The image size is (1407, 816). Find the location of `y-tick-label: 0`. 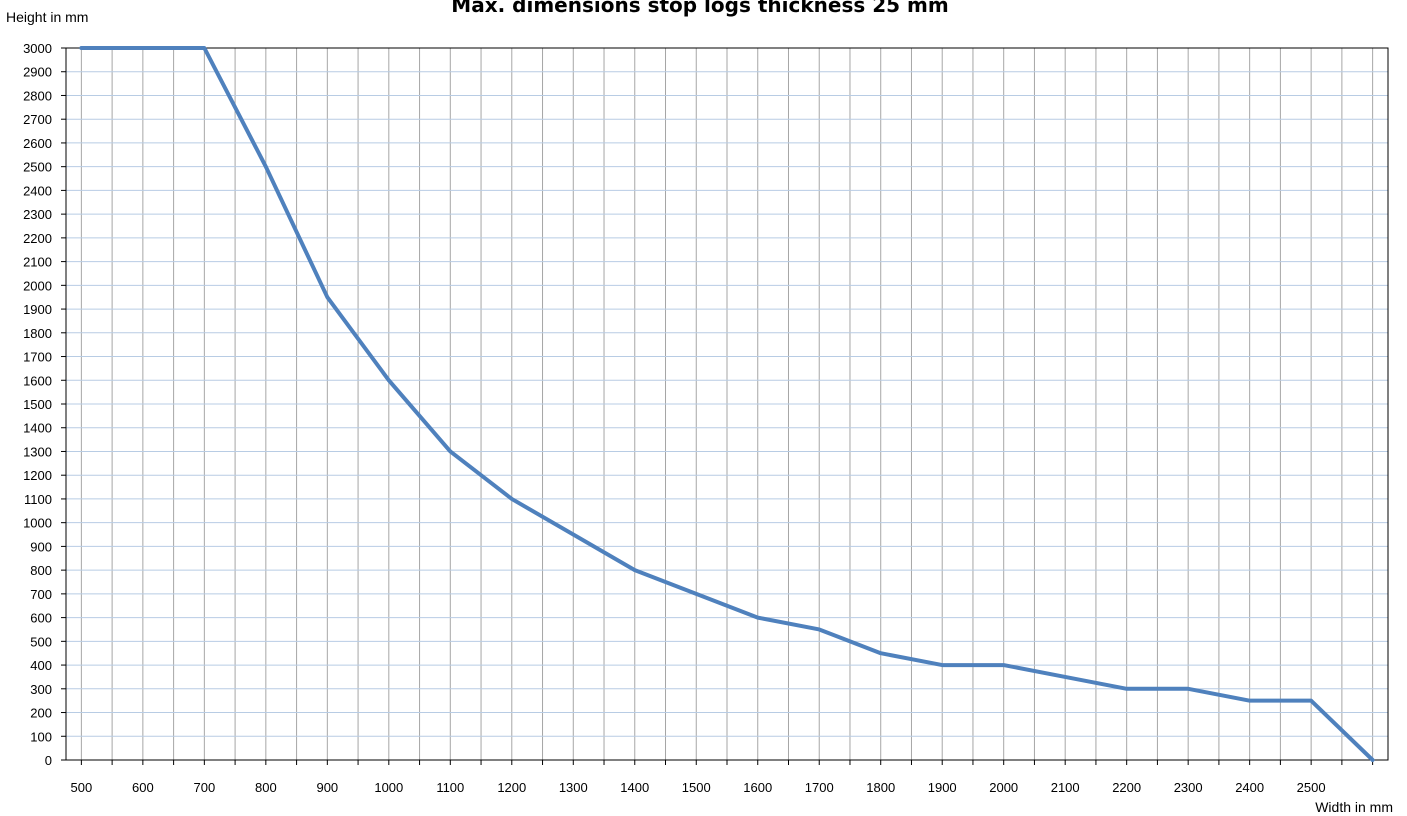

y-tick-label: 0 is located at coordinates (48, 760).